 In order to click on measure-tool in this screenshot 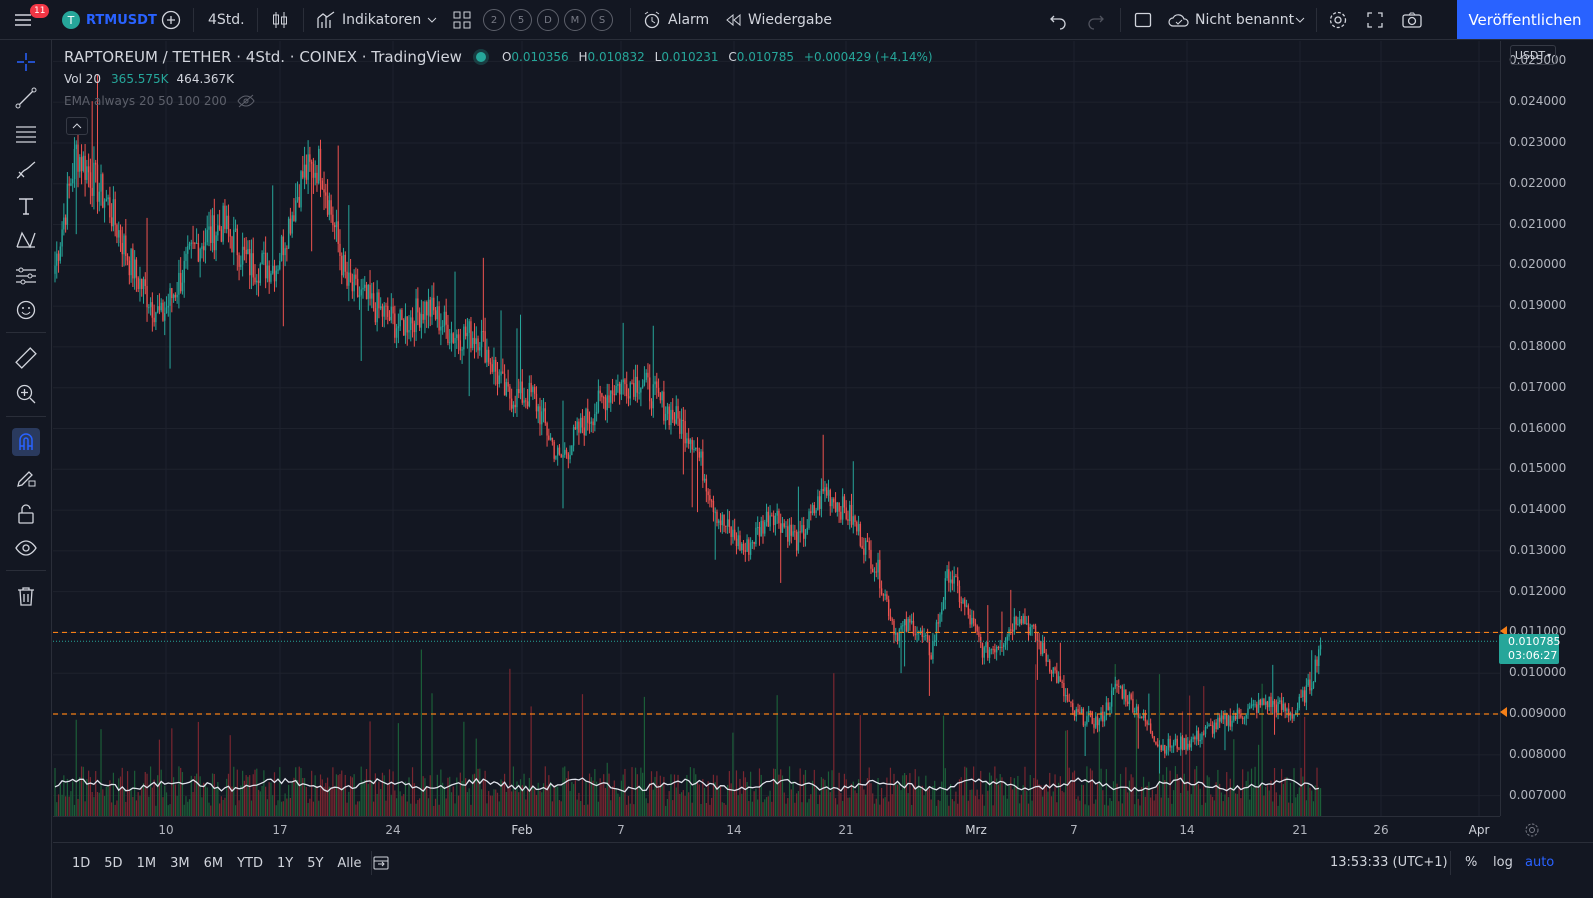, I will do `click(26, 358)`.